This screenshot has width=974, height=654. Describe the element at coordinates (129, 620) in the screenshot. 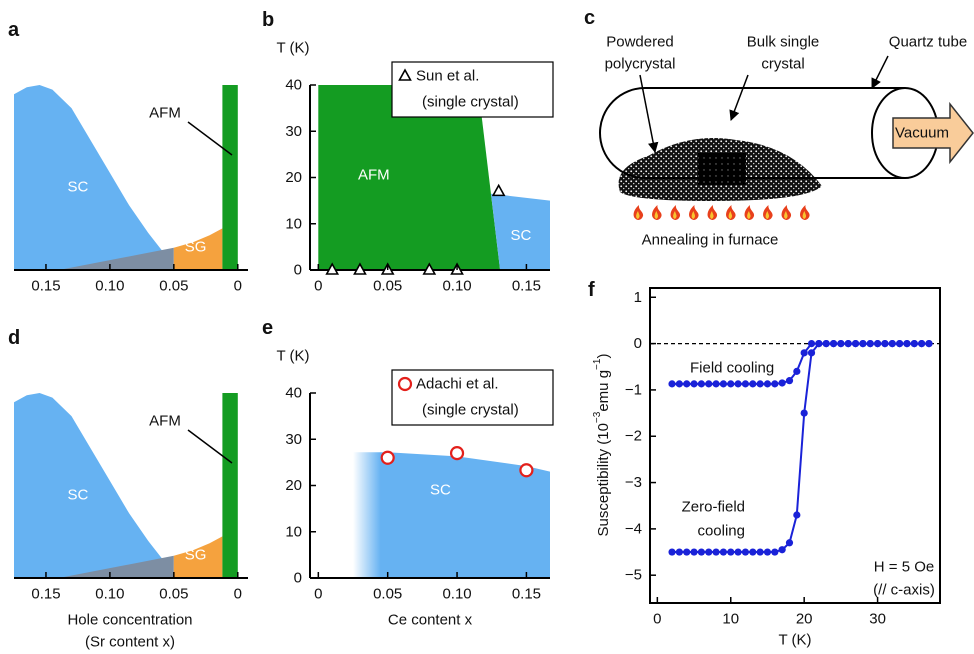

I see `x-axis-label: Hole concentration` at that location.